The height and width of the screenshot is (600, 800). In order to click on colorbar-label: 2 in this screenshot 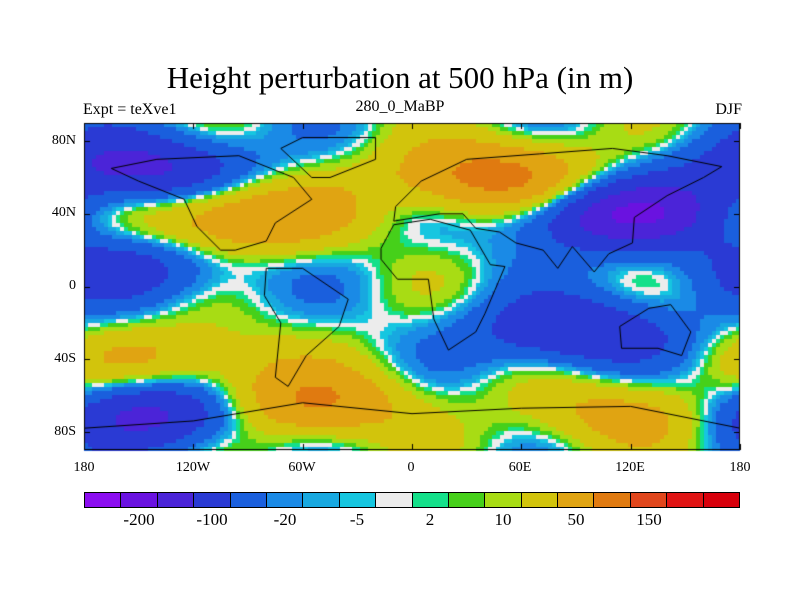, I will do `click(430, 519)`.